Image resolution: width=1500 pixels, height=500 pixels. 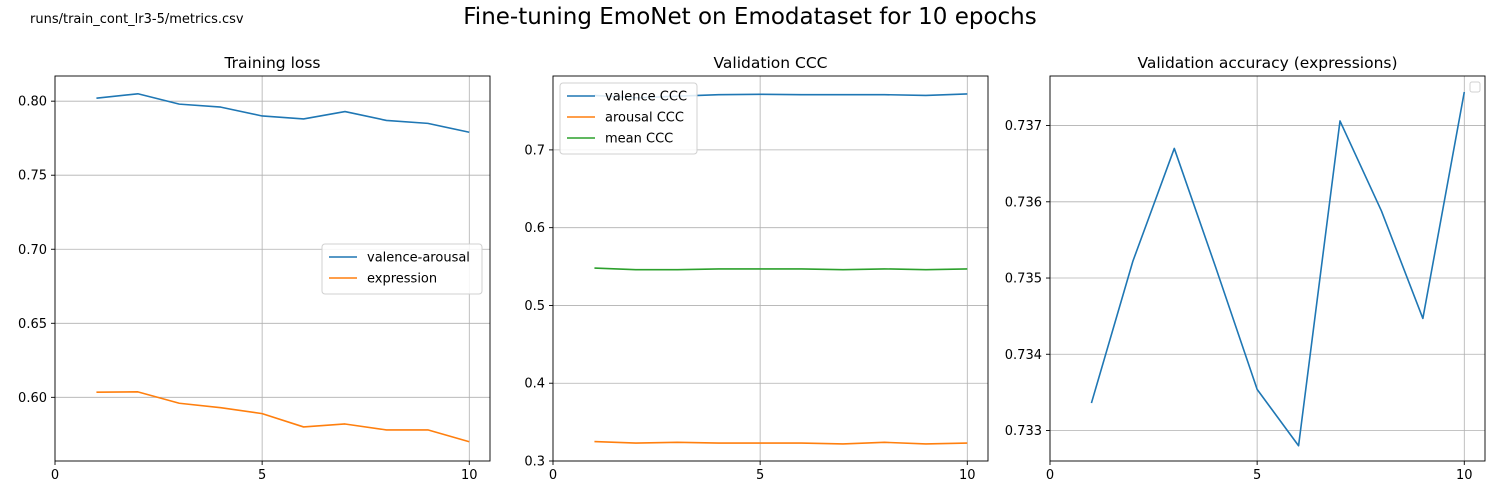 What do you see at coordinates (534, 384) in the screenshot?
I see `y-tick-label: 0.4` at bounding box center [534, 384].